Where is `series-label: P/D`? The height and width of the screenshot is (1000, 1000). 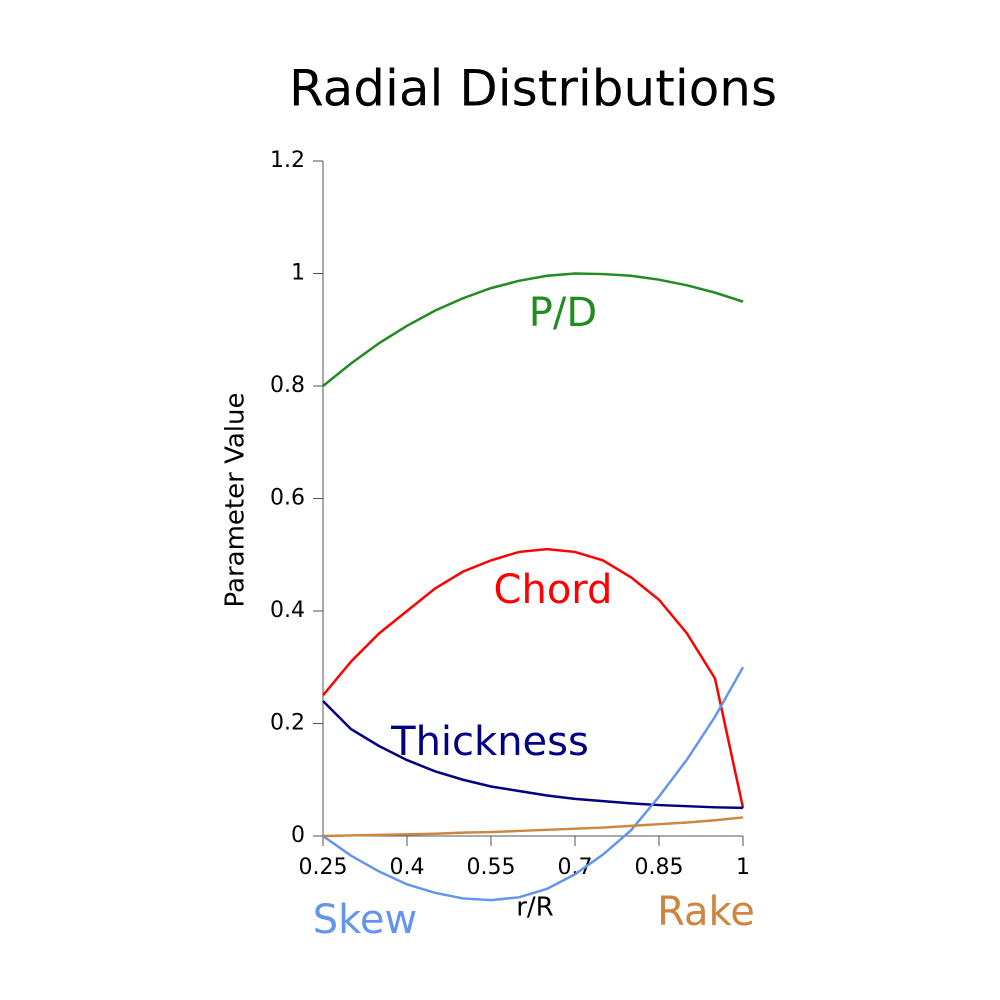 series-label: P/D is located at coordinates (563, 313).